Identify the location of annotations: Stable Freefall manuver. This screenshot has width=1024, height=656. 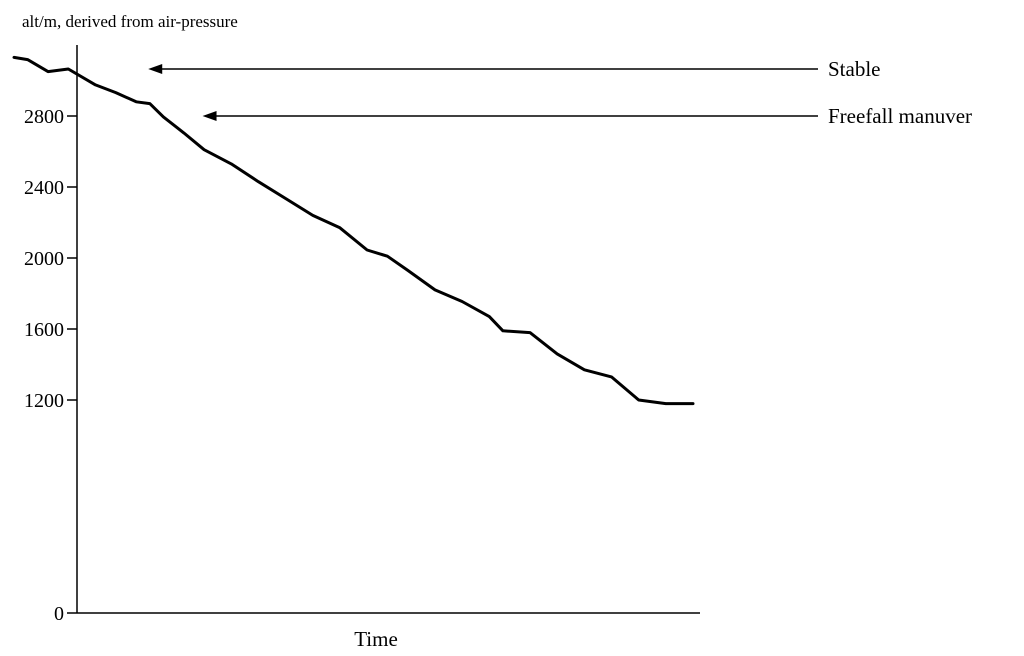
(560, 92).